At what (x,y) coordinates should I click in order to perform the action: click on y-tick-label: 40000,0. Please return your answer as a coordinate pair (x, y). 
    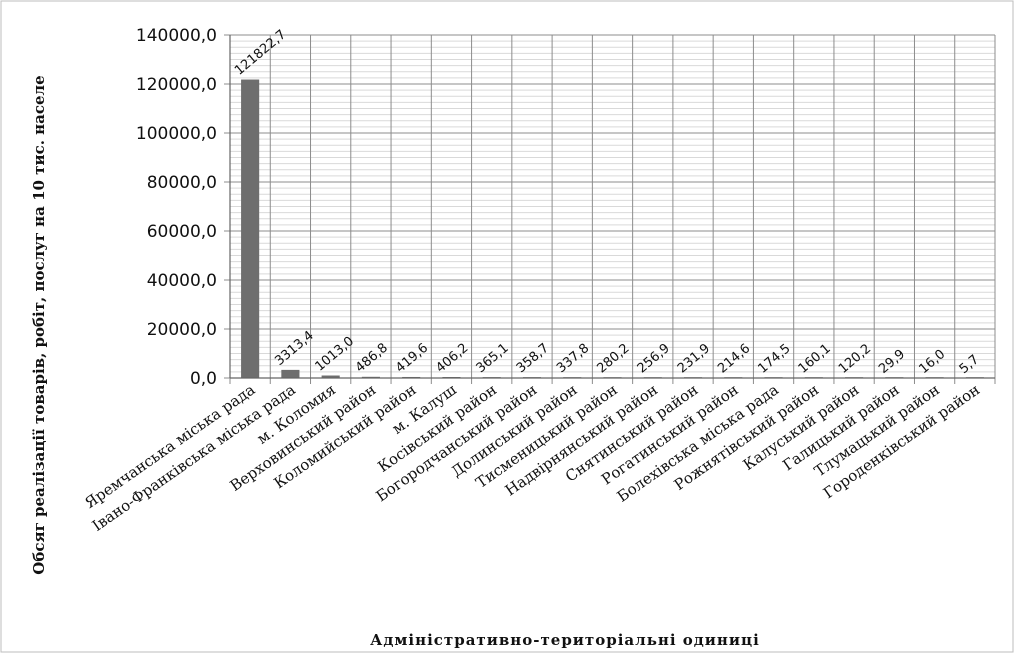
    Looking at the image, I should click on (182, 281).